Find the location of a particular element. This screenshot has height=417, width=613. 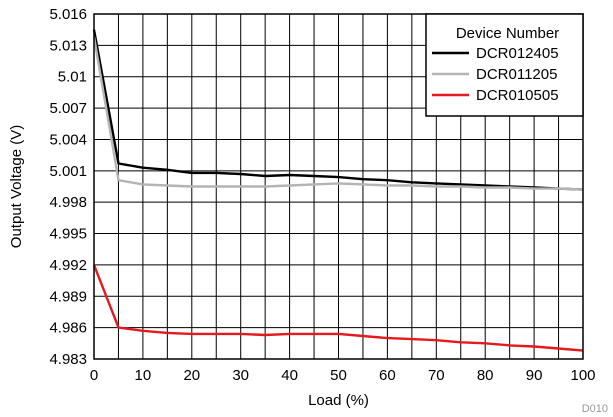

y-tick-label: 4.992 is located at coordinates (68, 265).